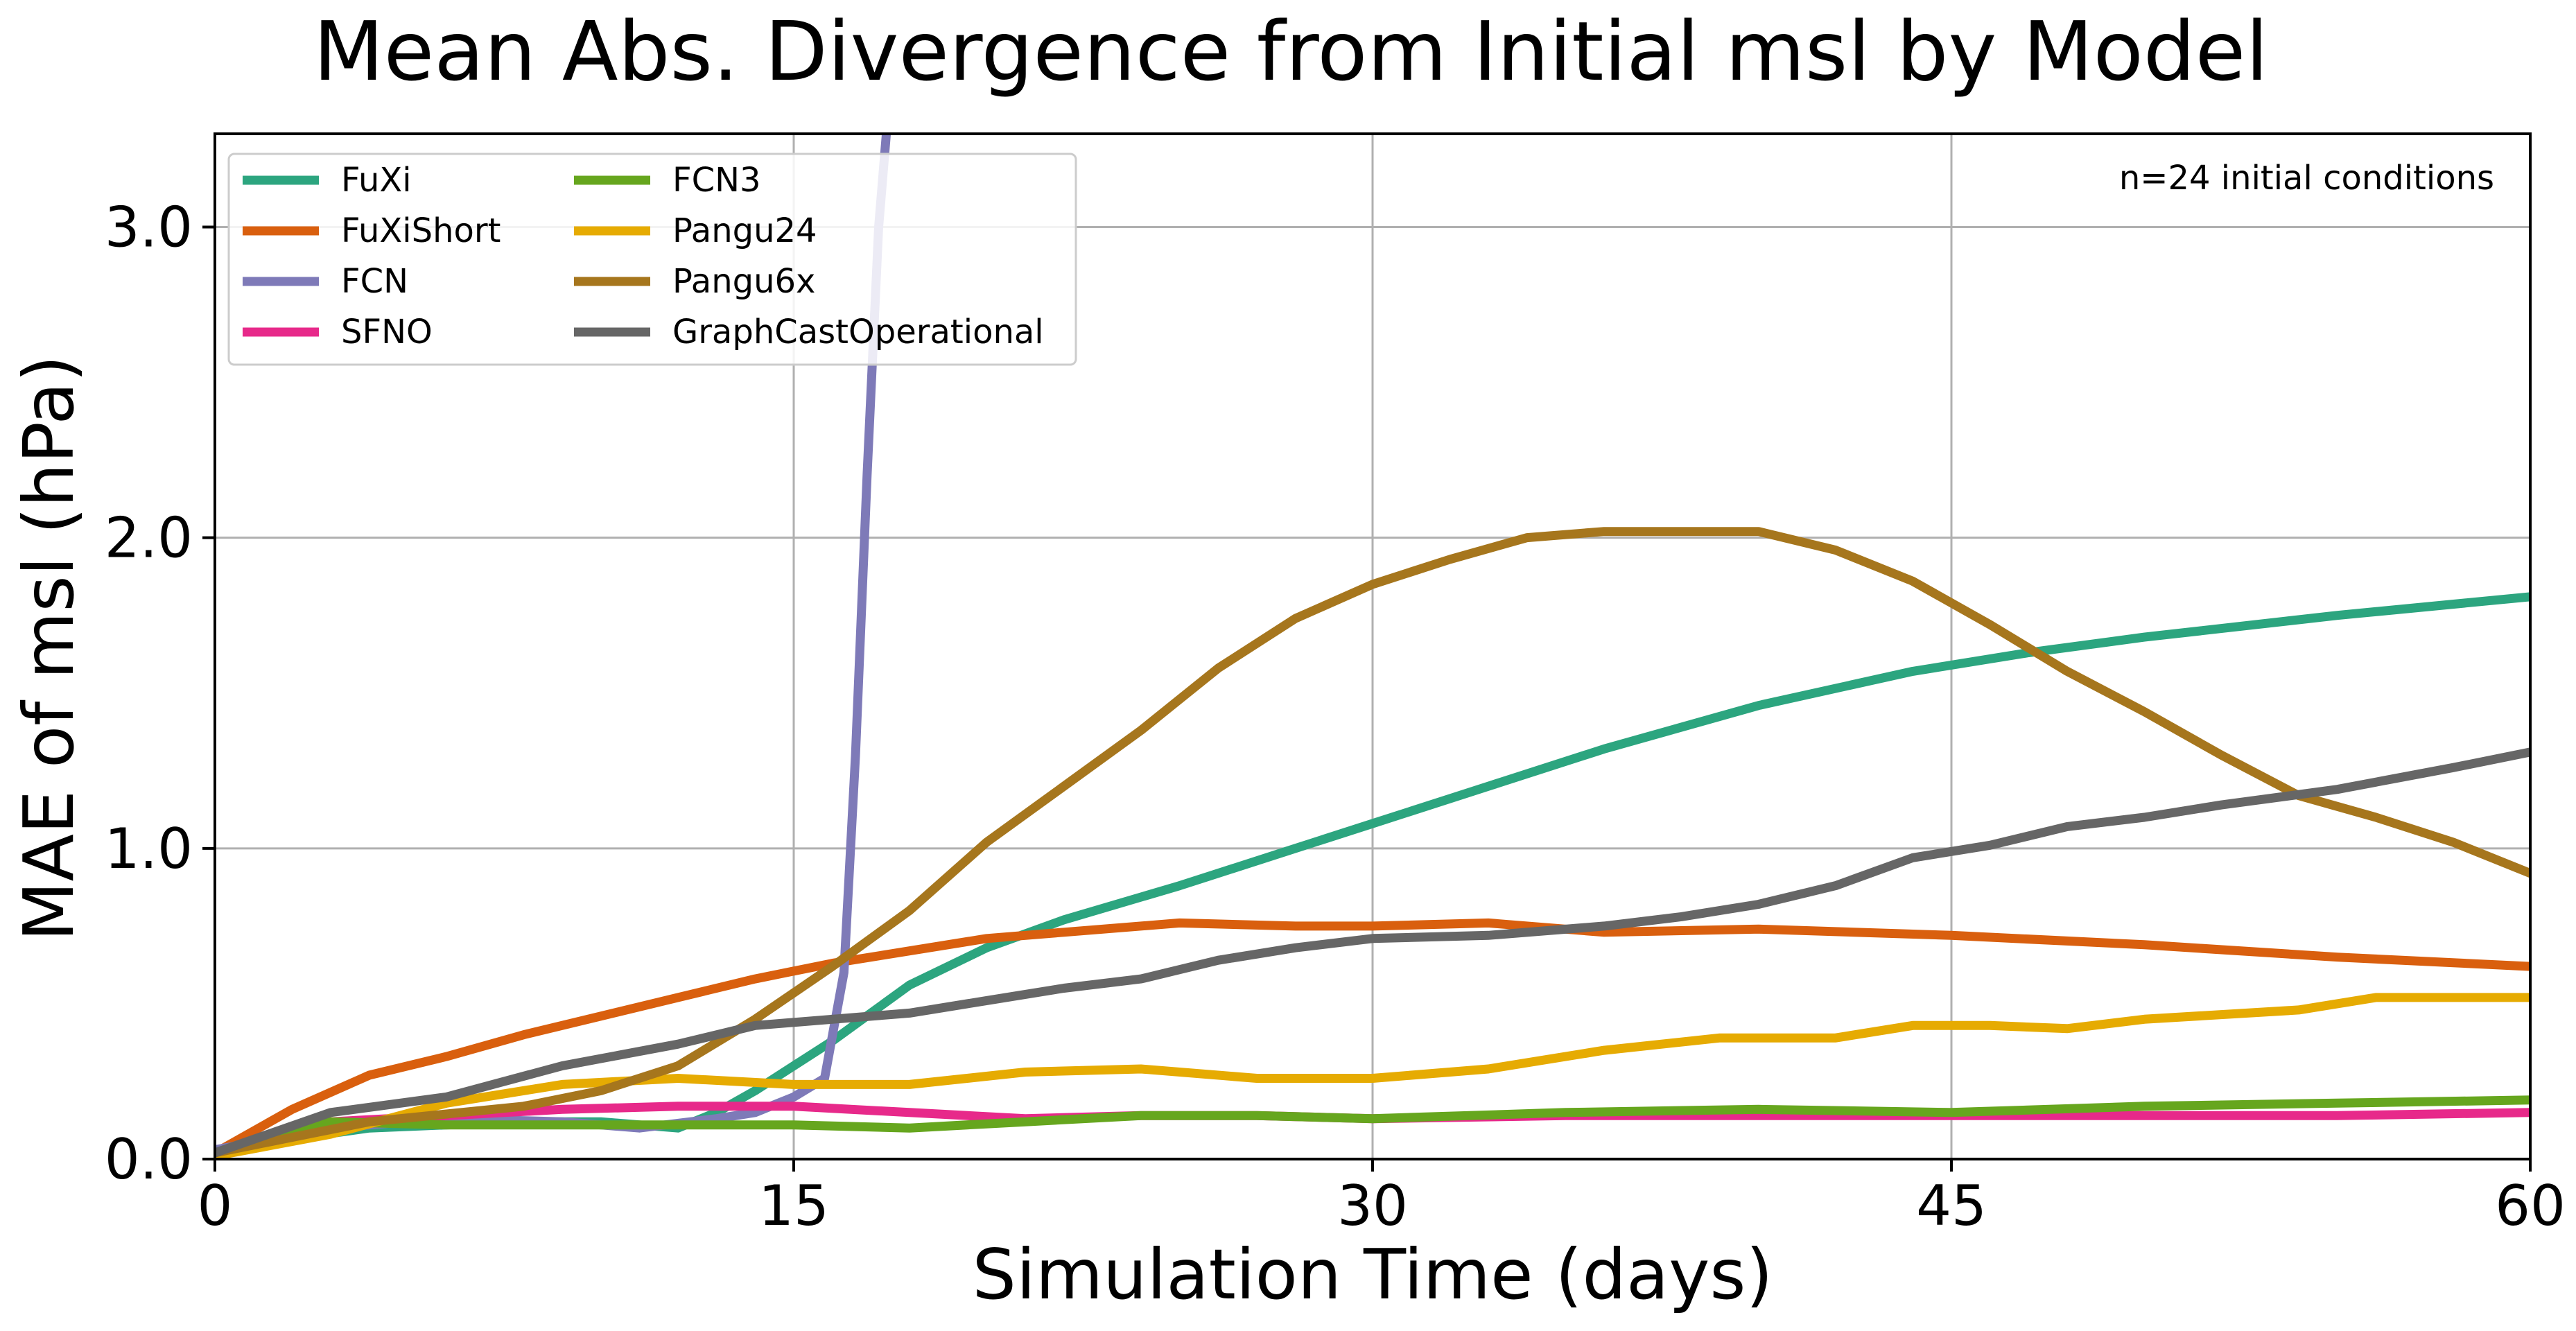 The width and height of the screenshot is (2576, 1331). Describe the element at coordinates (149, 849) in the screenshot. I see `y-tick-label: 1.0` at that location.